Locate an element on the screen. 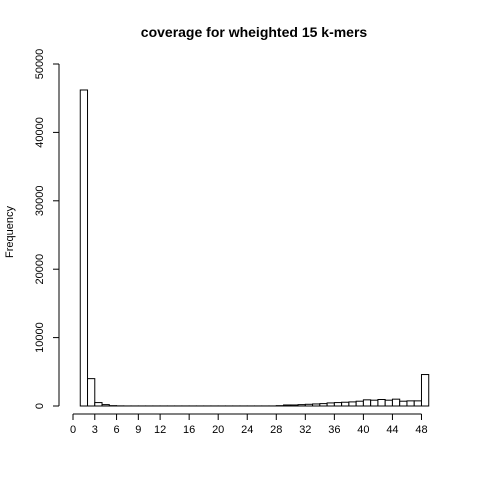  y-tick-label: 50000 is located at coordinates (40, 64).